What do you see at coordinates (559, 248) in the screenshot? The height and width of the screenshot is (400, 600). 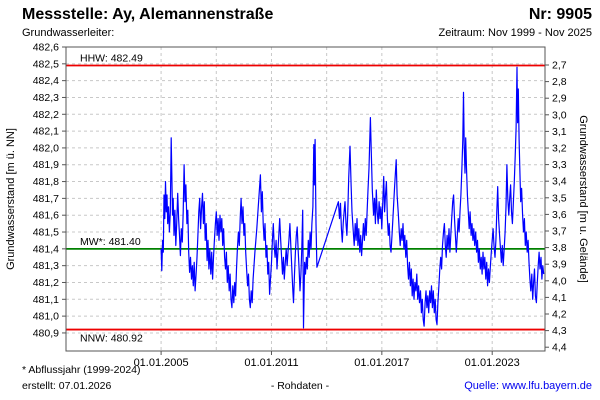 I see `y-axis-right-tick-label: 3,8` at bounding box center [559, 248].